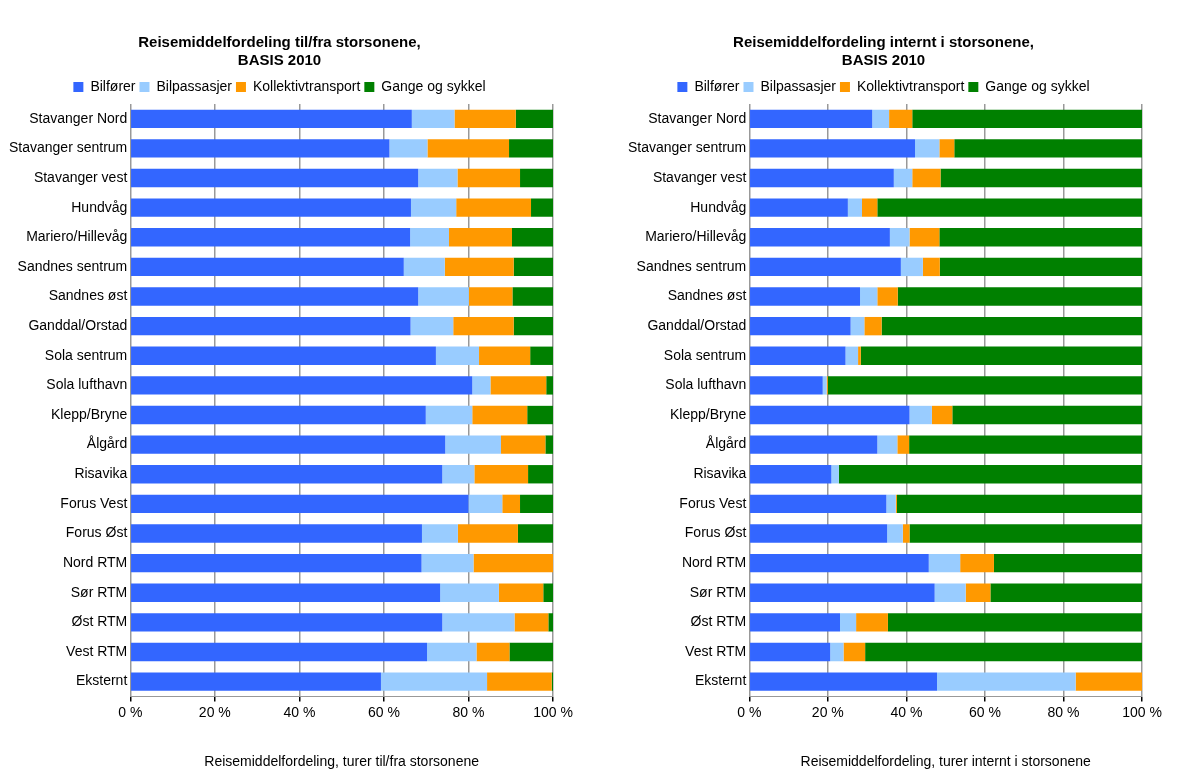  Describe the element at coordinates (279, 51) in the screenshot. I see `chart-title: Reisemiddelfordeling til/fra storsonene, BASIS 2010` at that location.